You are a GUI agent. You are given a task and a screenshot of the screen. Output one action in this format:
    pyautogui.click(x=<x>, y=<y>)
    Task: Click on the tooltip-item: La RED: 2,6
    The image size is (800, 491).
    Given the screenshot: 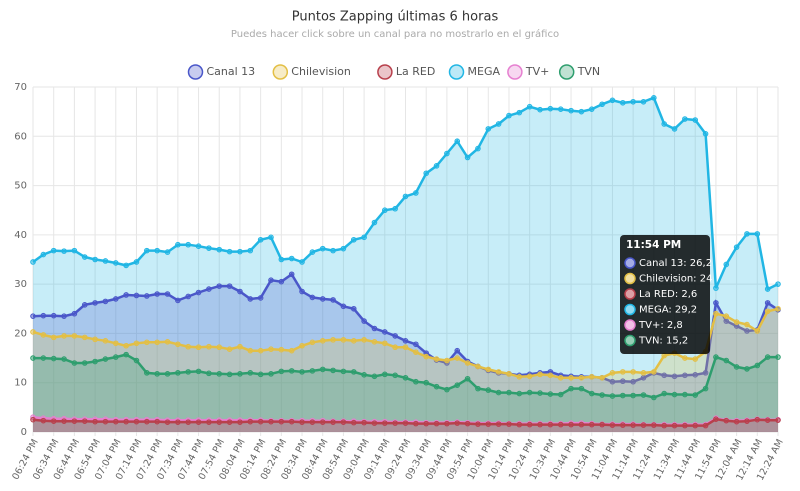 What is the action you would take?
    pyautogui.click(x=668, y=294)
    